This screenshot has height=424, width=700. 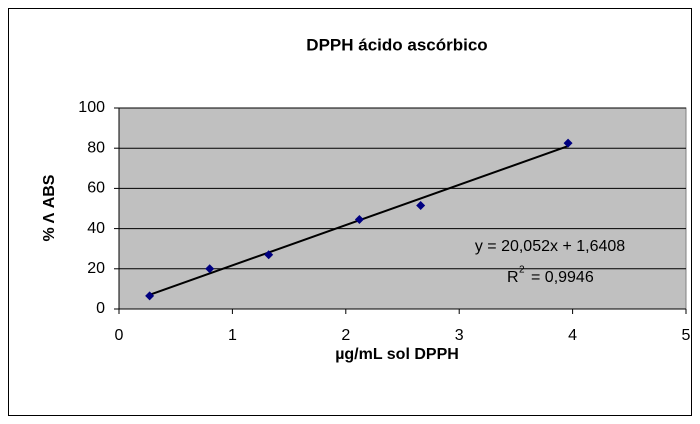 What do you see at coordinates (96, 228) in the screenshot?
I see `y-tick-label: 40` at bounding box center [96, 228].